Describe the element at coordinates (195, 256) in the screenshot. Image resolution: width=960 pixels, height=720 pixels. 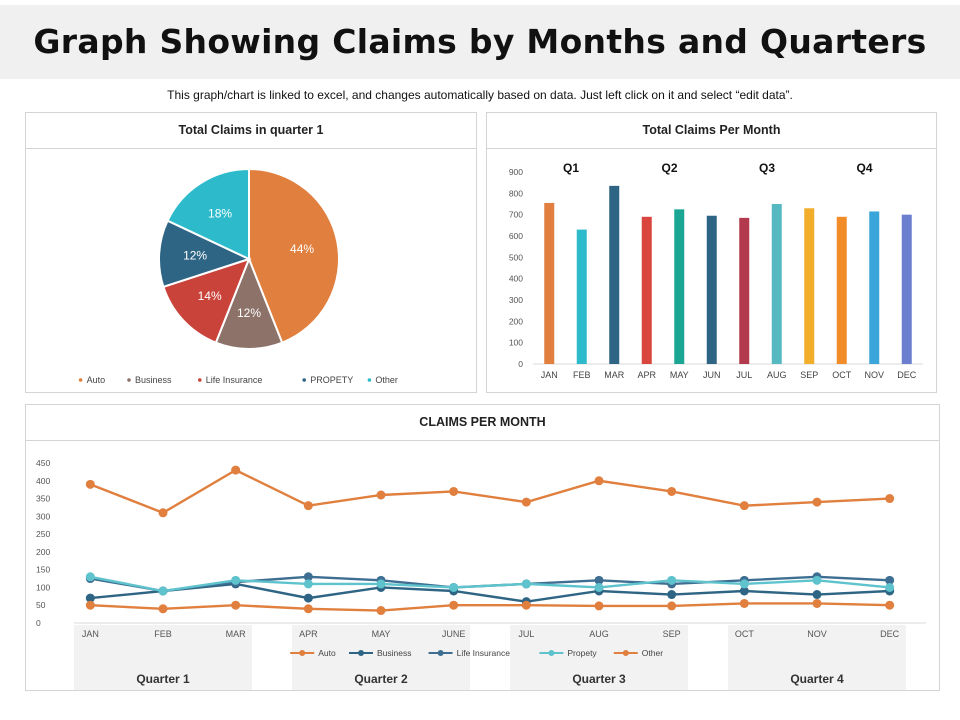
I see `pie-data-label-propety: 12%` at that location.